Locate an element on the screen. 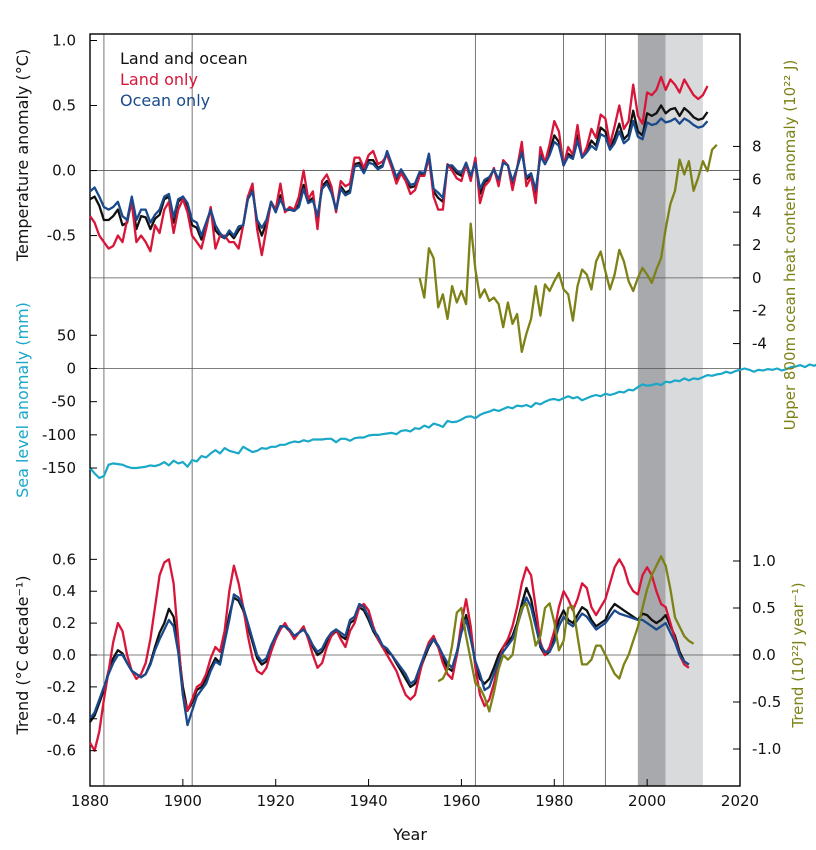 The image size is (816, 850). x-tick-label-2020: 2020 is located at coordinates (740, 801).